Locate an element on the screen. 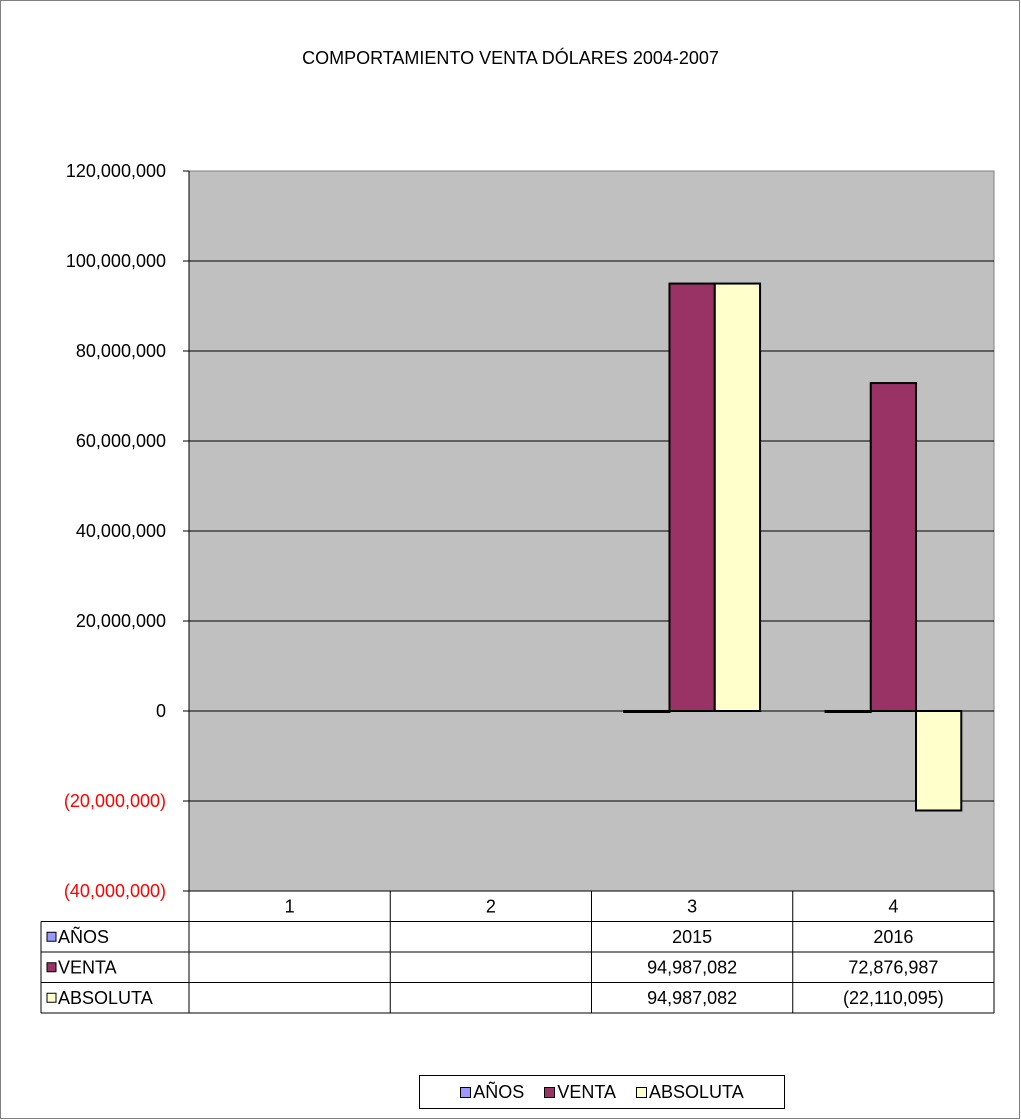 The width and height of the screenshot is (1021, 1120). legend-label: VENTA is located at coordinates (586, 1091).